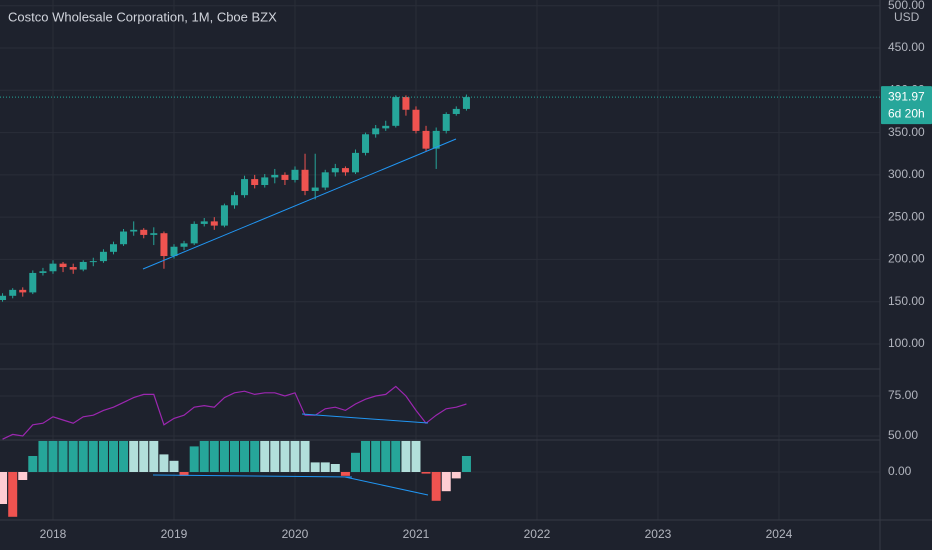  I want to click on last-price-label: 391.97, so click(906, 96).